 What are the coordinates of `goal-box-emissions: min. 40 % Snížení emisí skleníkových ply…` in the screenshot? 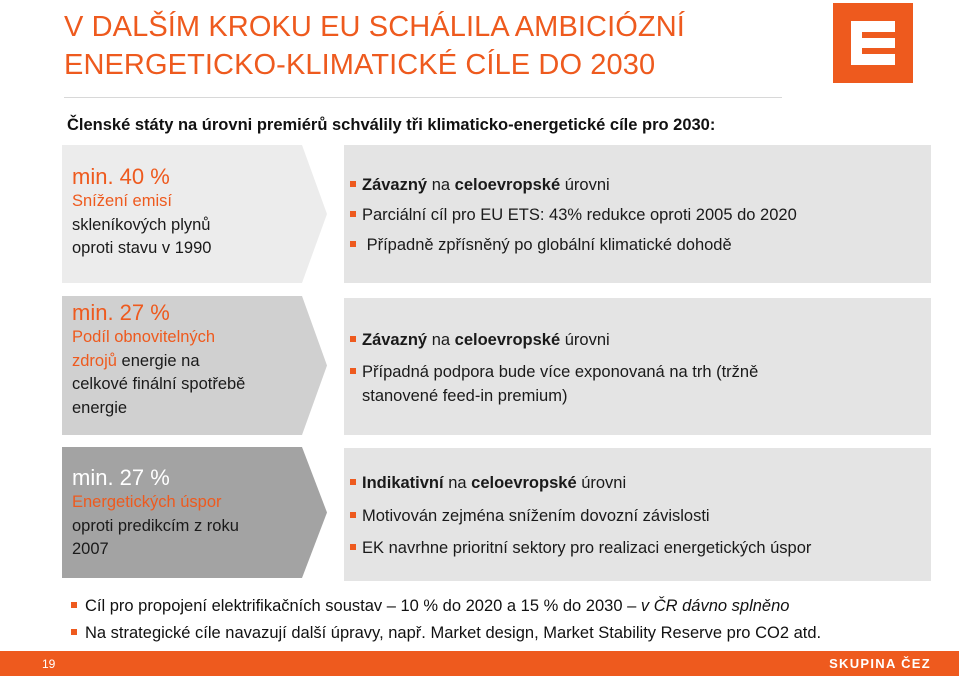 It's located at (194, 214).